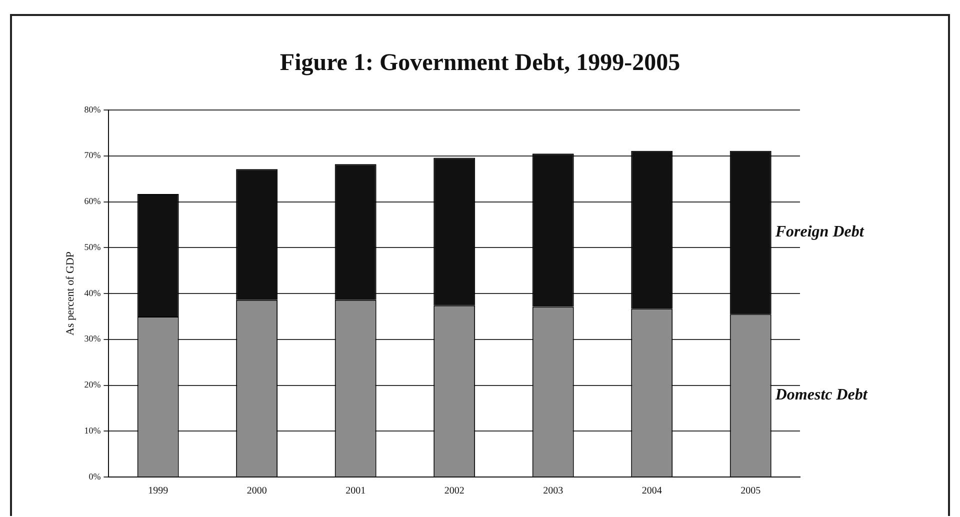  Describe the element at coordinates (93, 155) in the screenshot. I see `y-tick-label: 70%` at that location.